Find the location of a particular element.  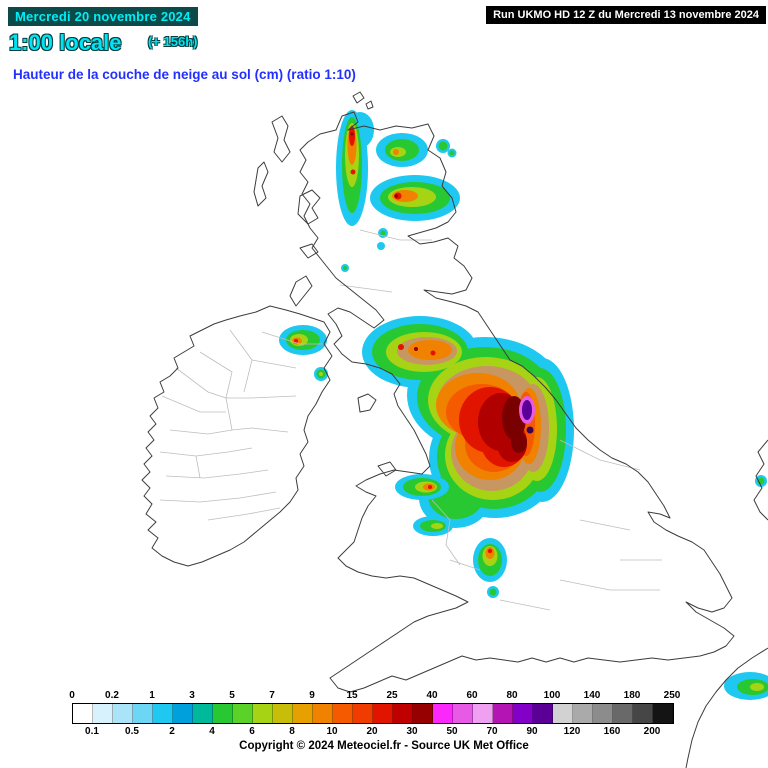

legend-label: 90 is located at coordinates (532, 731).